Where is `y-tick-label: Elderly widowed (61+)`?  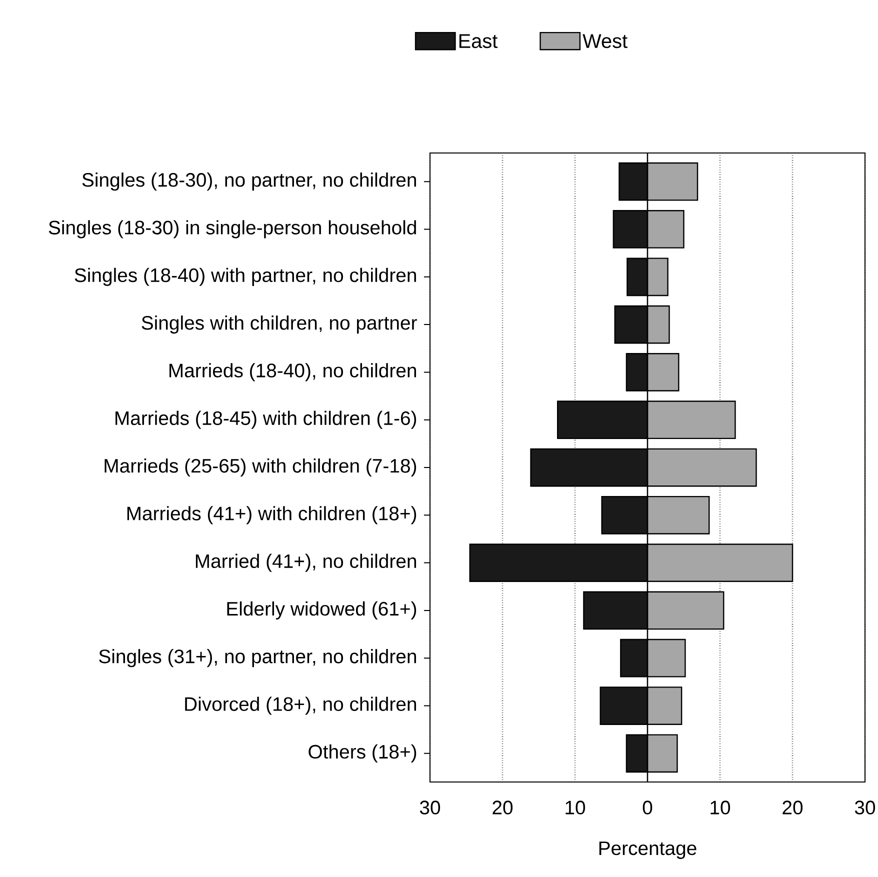
y-tick-label: Elderly widowed (61+) is located at coordinates (321, 610).